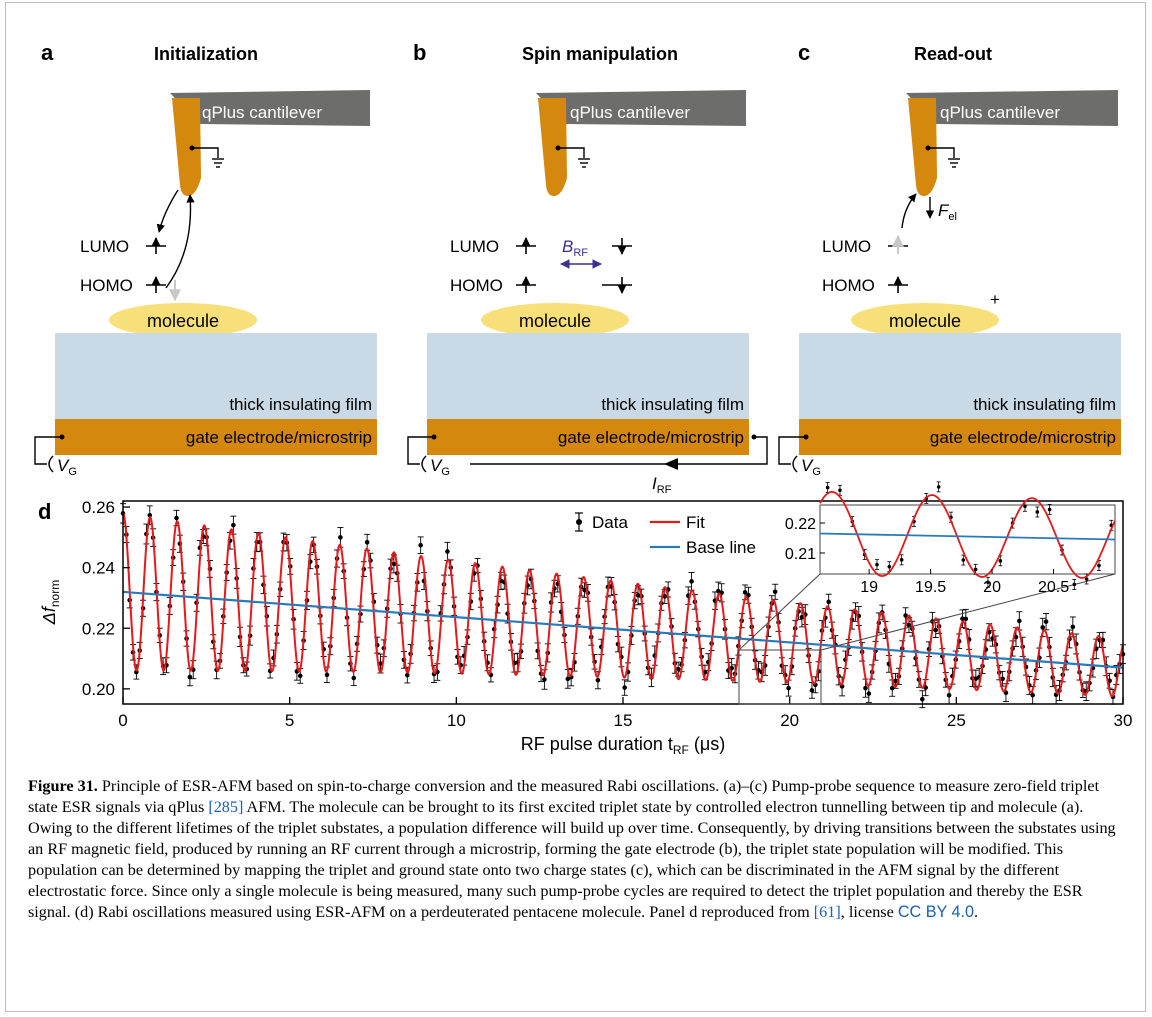 The width and height of the screenshot is (1152, 1017). What do you see at coordinates (619, 450) in the screenshot?
I see `rf-current-loop` at bounding box center [619, 450].